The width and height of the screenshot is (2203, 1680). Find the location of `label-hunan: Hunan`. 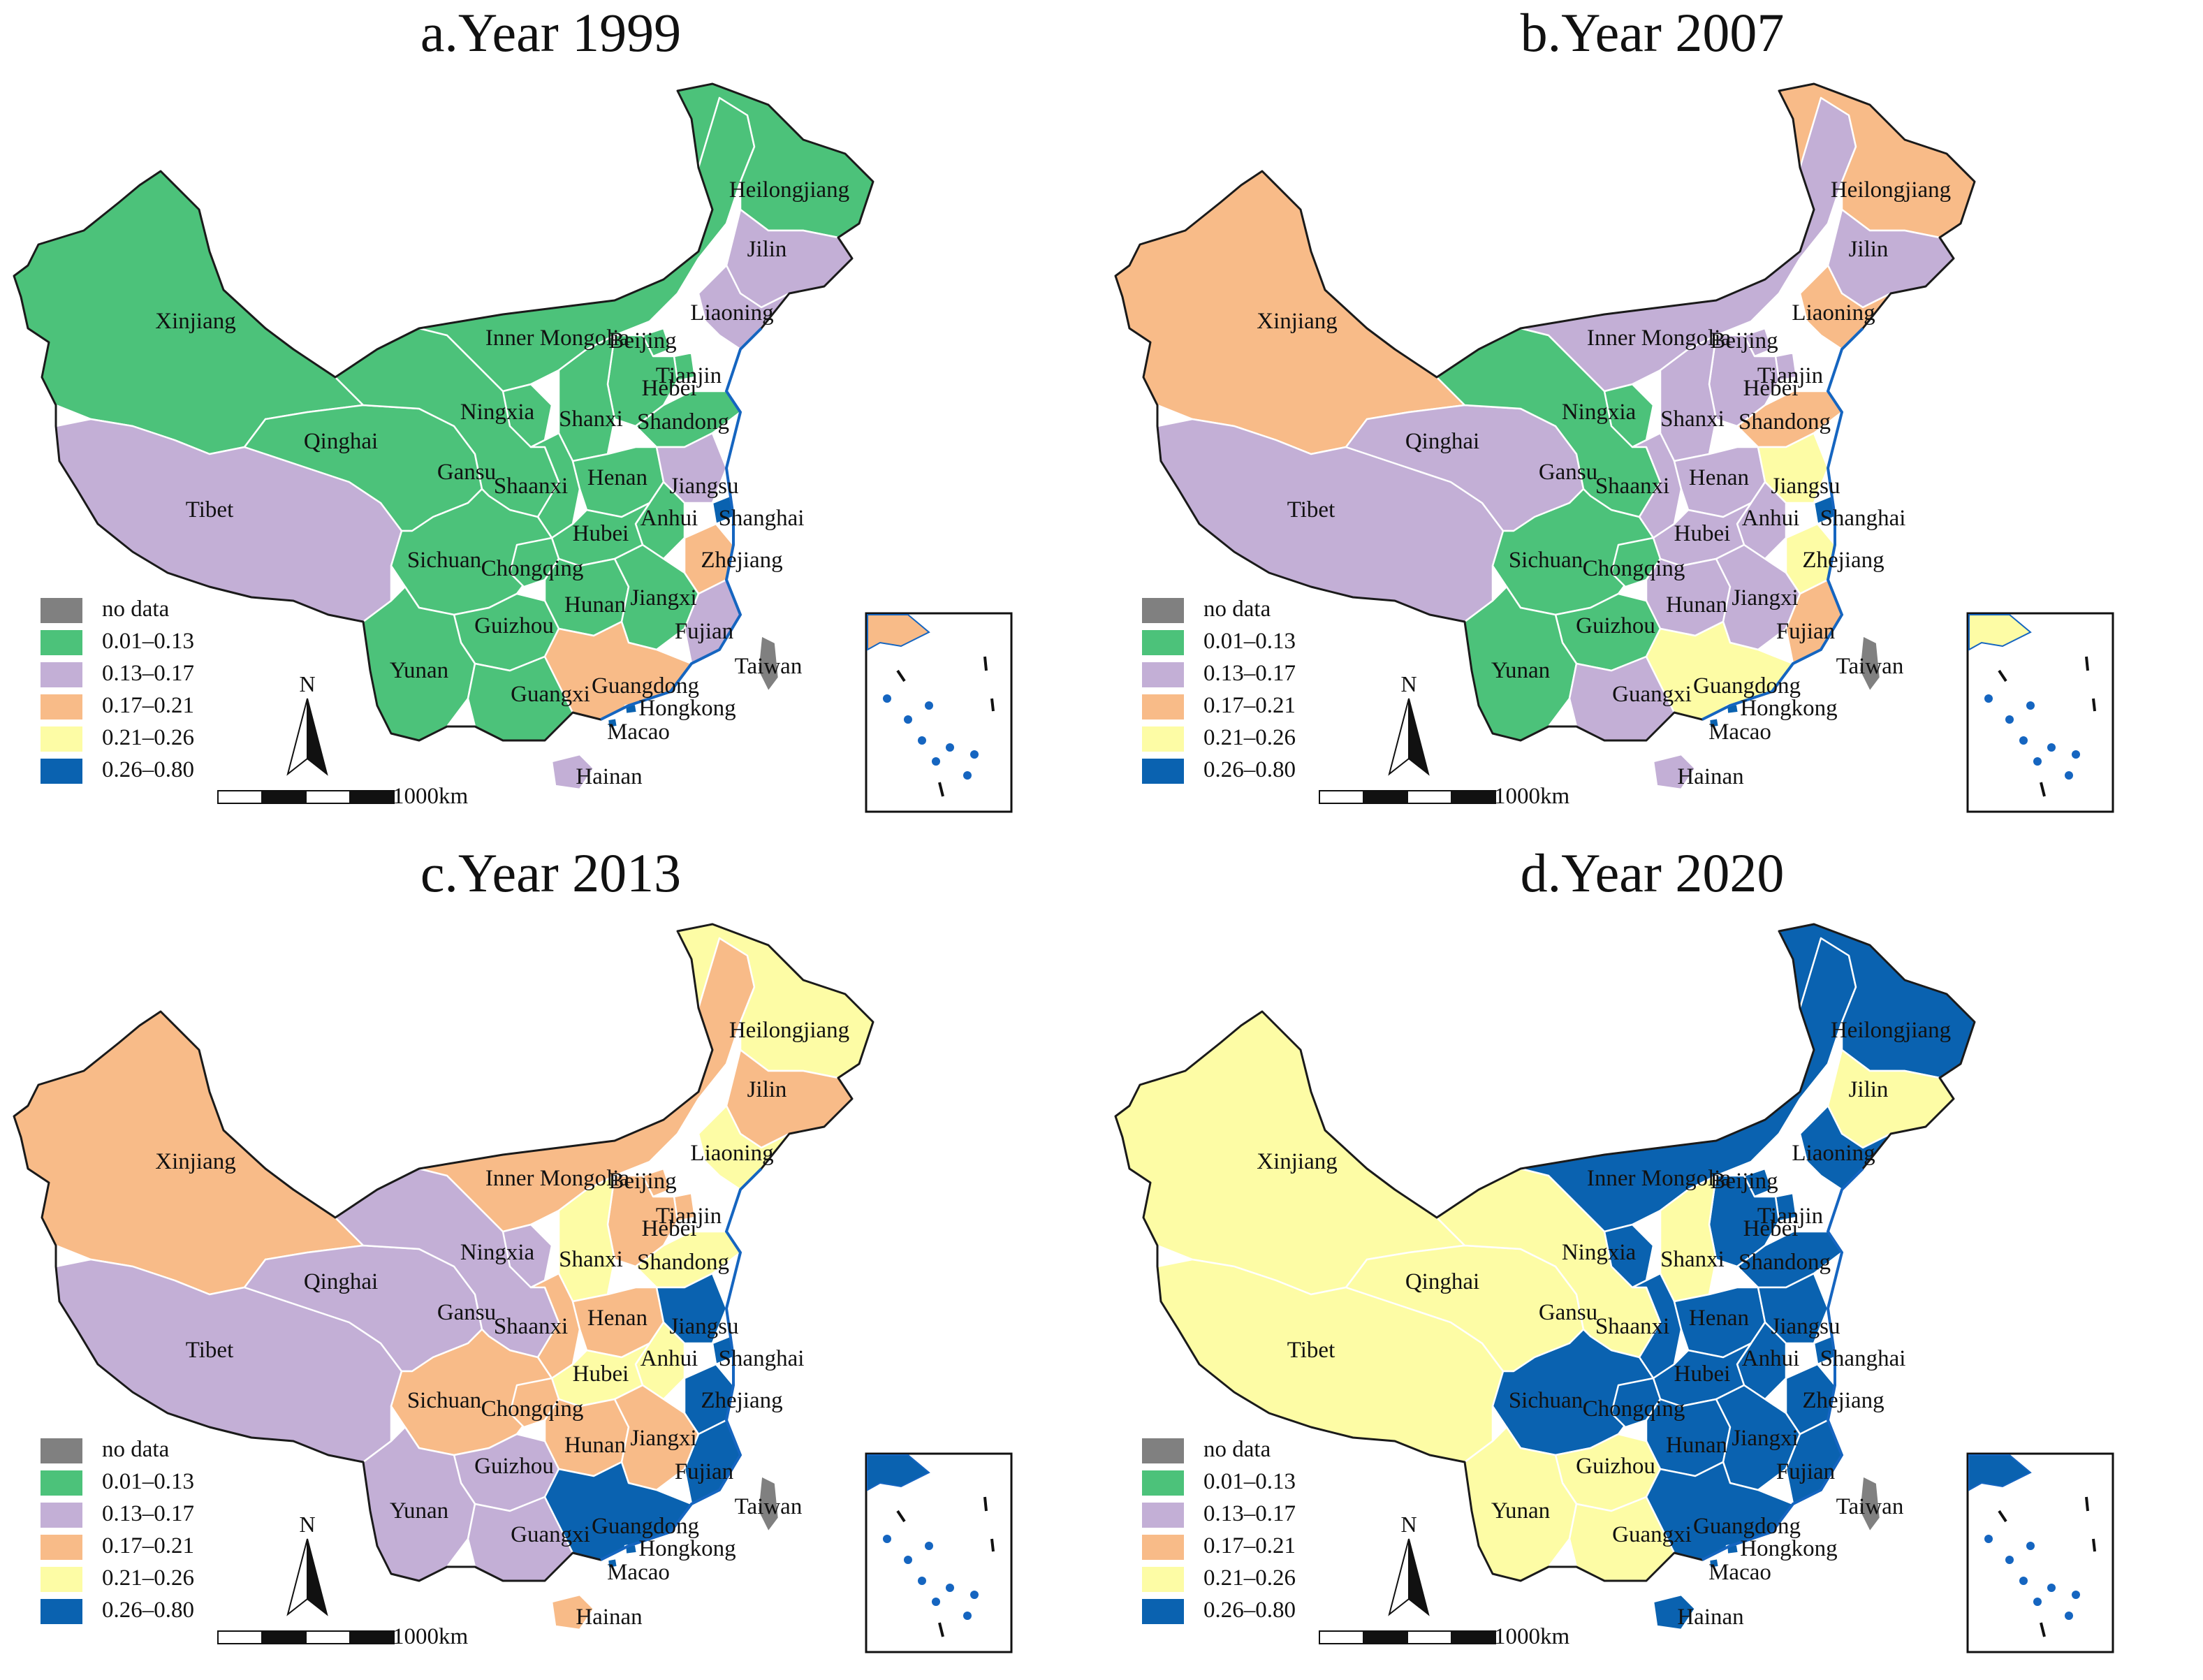

label-hunan: Hunan is located at coordinates (595, 1446).